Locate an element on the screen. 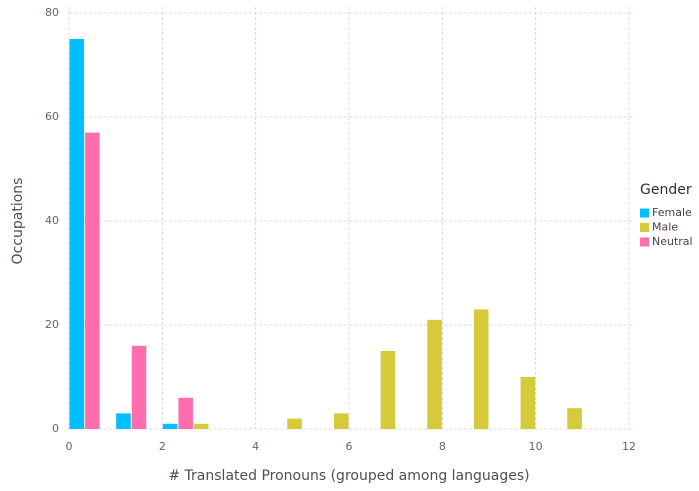  x-tick-label: 0 is located at coordinates (69, 446).